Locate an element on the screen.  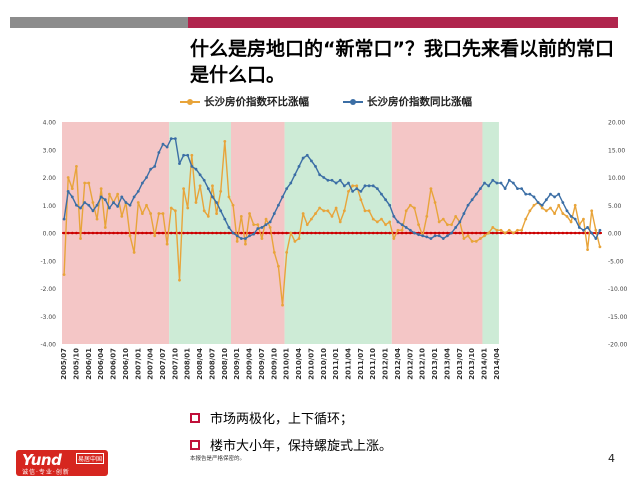
x-axis-tick: 2012/07 is located at coordinates (410, 364).